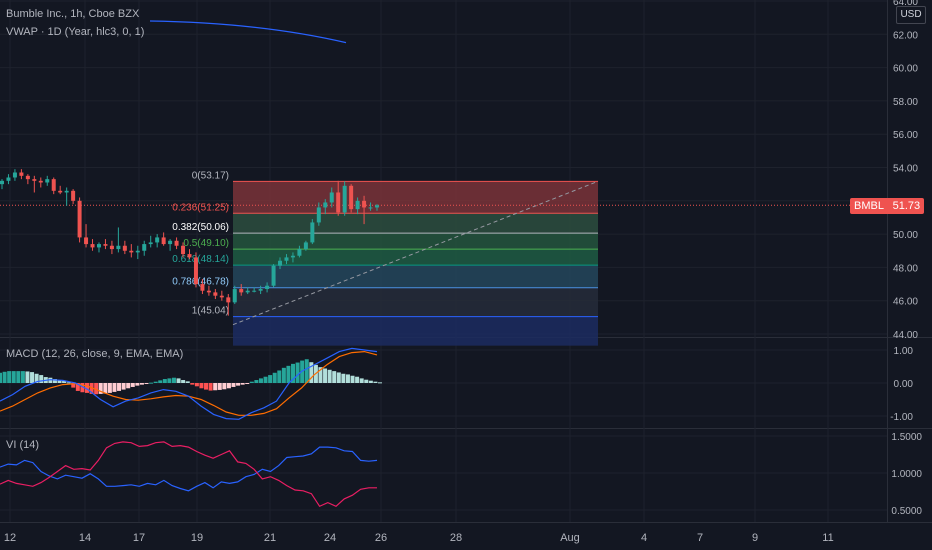  I want to click on price-tick-label: 44.00, so click(905, 335).